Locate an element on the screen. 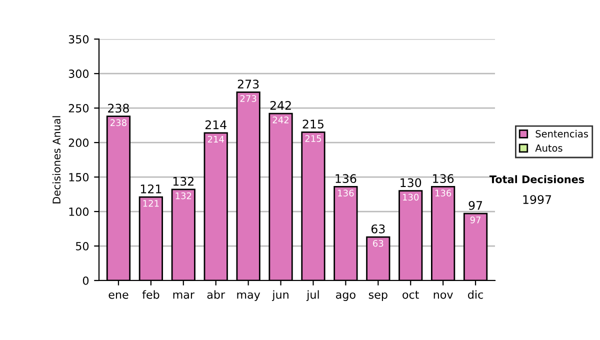 This screenshot has width=600, height=340. data-label: 132 is located at coordinates (184, 196).